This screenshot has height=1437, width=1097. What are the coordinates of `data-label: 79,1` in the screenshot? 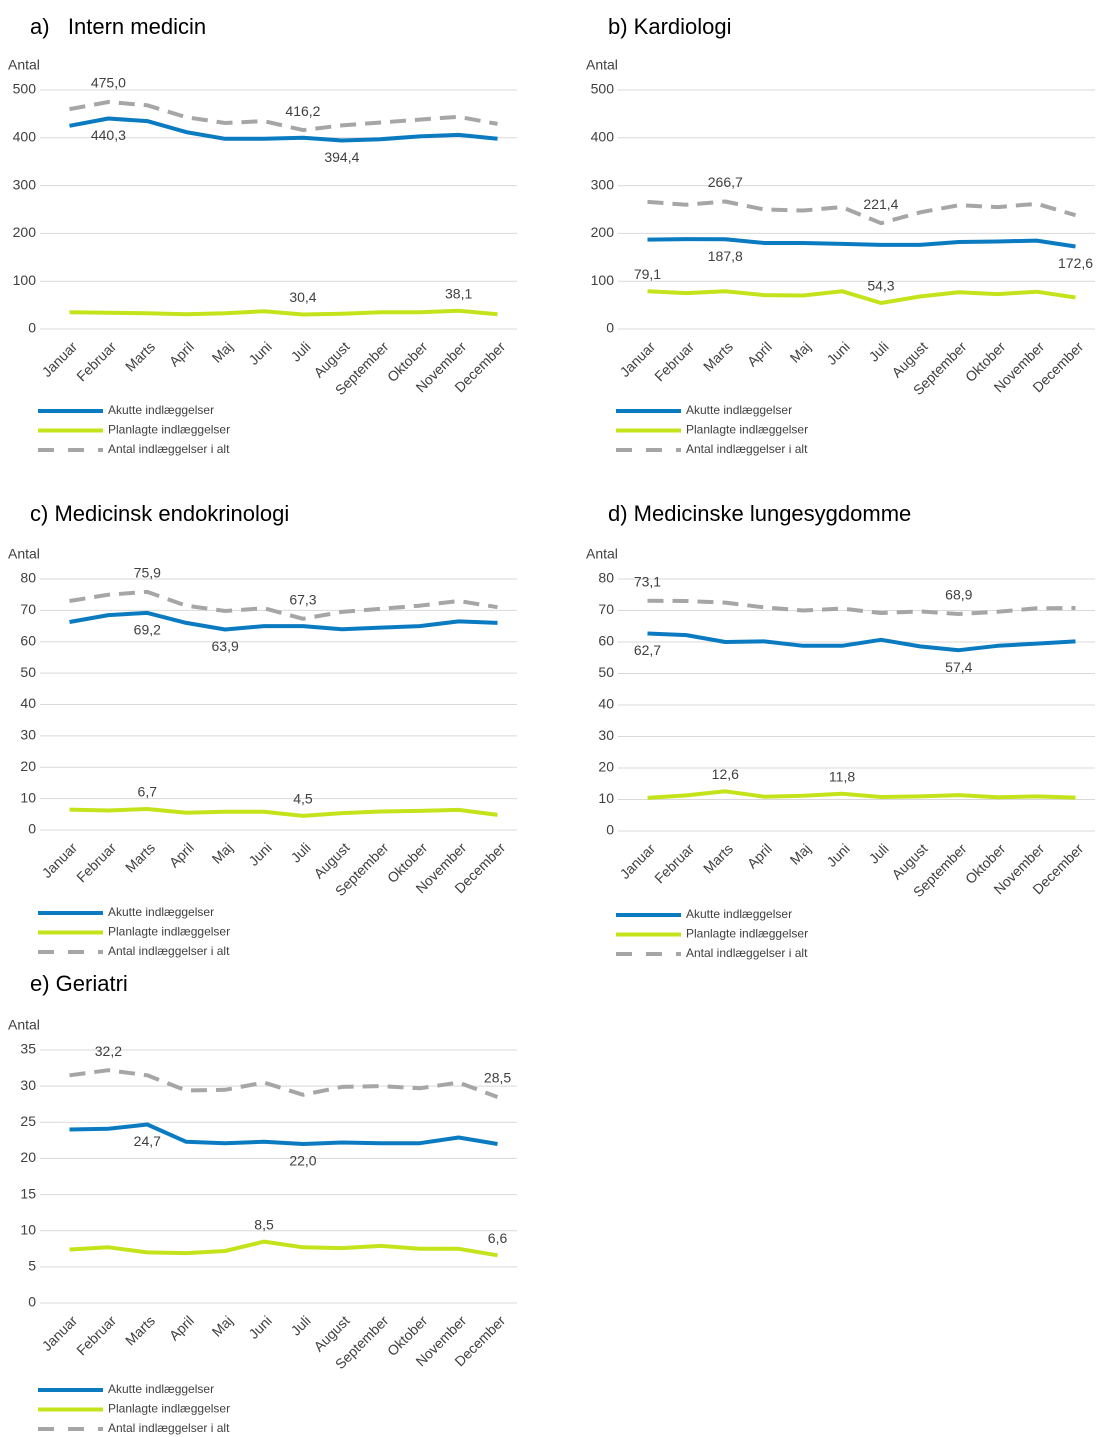 It's located at (647, 274).